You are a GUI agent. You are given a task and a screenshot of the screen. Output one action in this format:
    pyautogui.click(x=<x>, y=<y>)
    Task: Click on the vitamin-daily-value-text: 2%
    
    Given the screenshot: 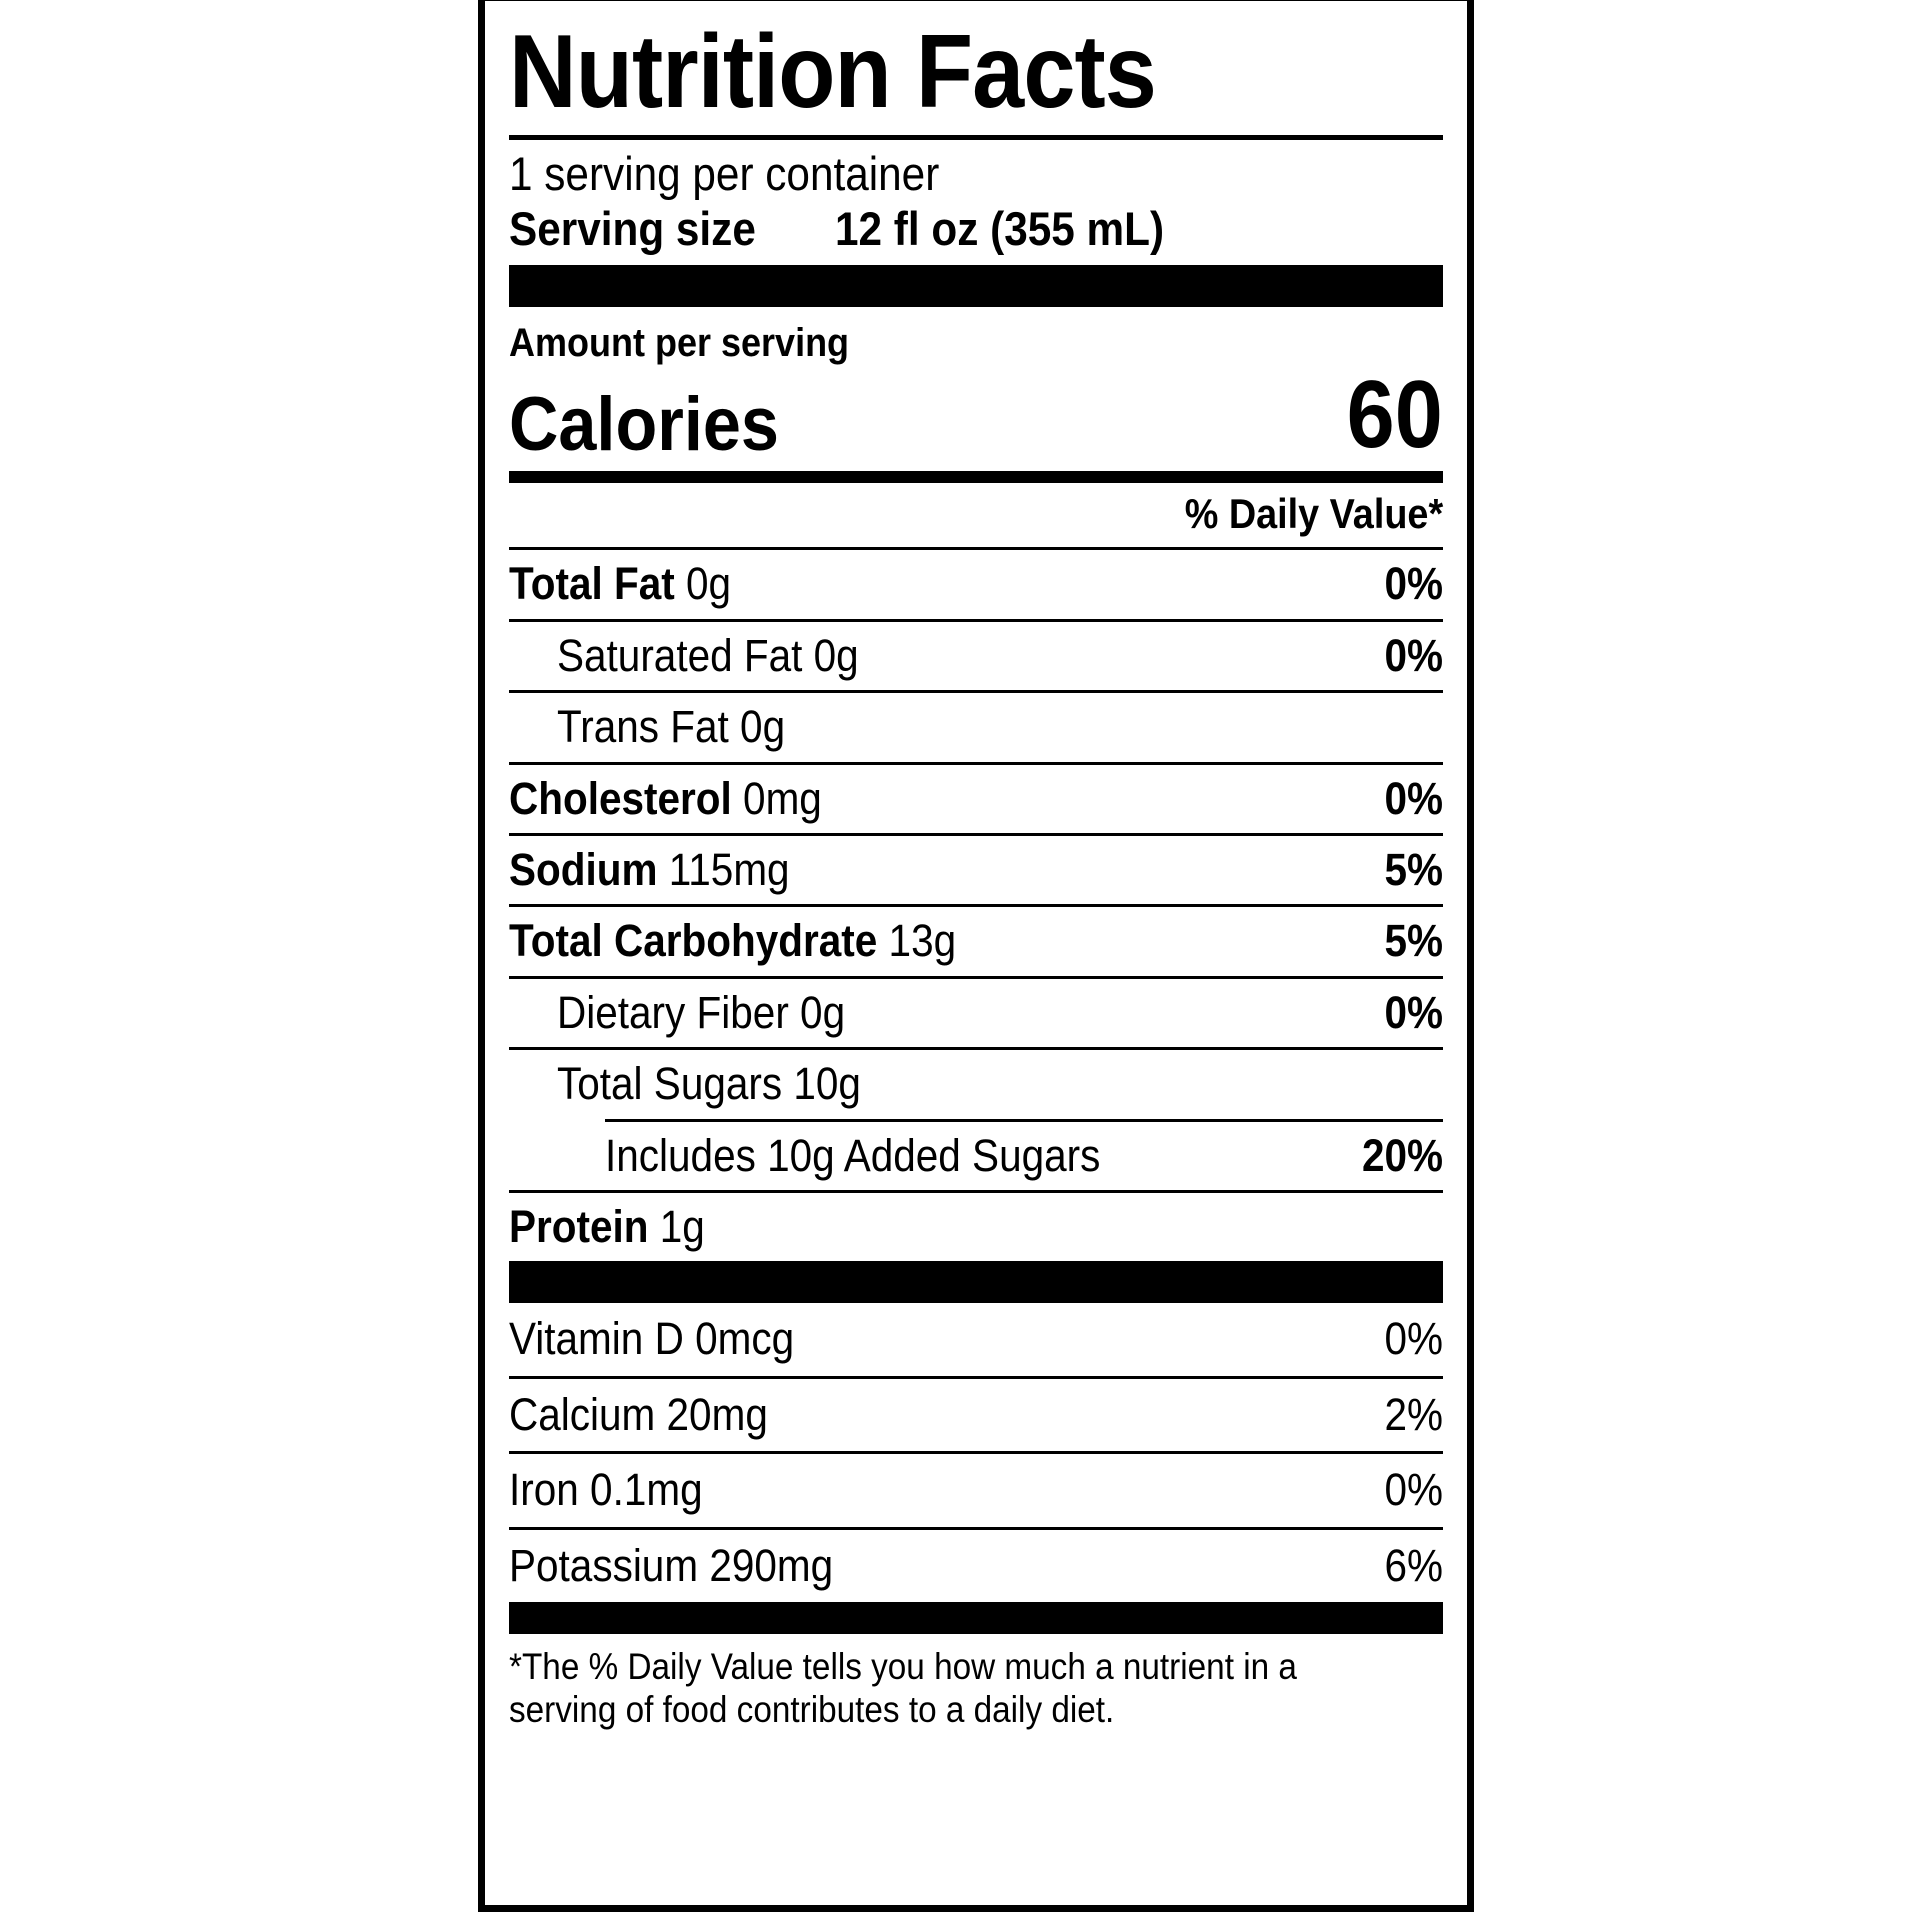 What is the action you would take?
    pyautogui.click(x=1413, y=1414)
    